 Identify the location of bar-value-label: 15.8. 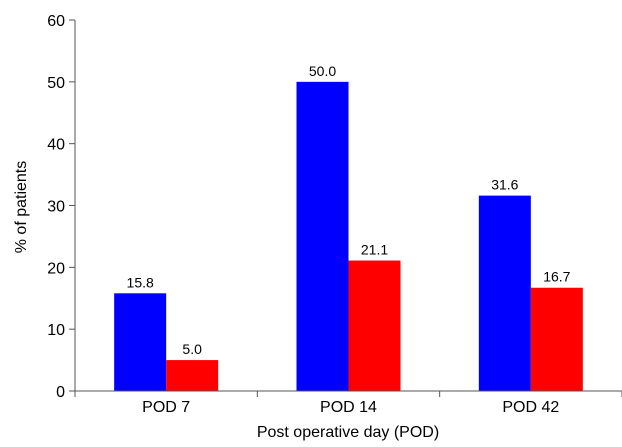
(140, 282).